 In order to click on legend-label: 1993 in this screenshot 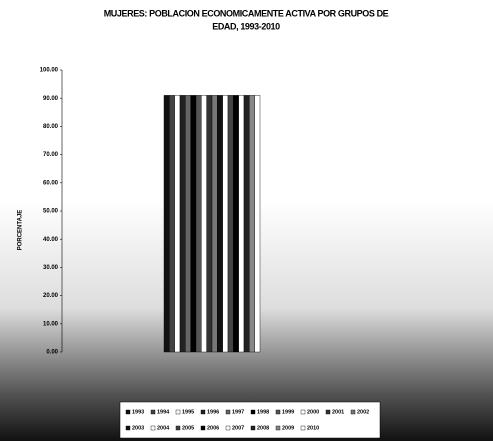, I will do `click(138, 412)`.